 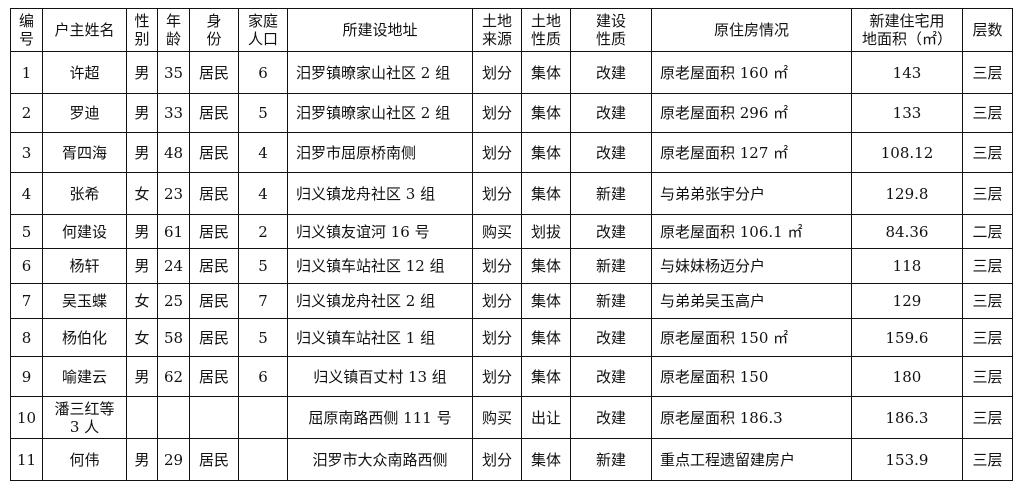 What do you see at coordinates (380, 301) in the screenshot?
I see `cell-build-address: 归义镇龙舟社区 2 组` at bounding box center [380, 301].